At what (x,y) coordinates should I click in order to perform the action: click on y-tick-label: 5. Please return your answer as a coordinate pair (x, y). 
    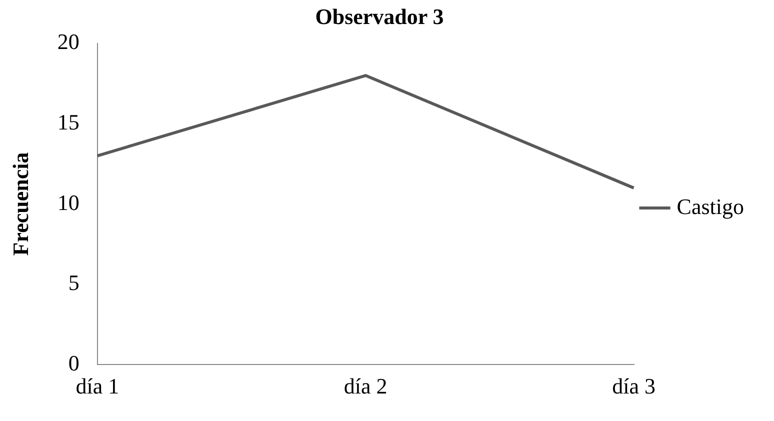
    Looking at the image, I should click on (74, 283).